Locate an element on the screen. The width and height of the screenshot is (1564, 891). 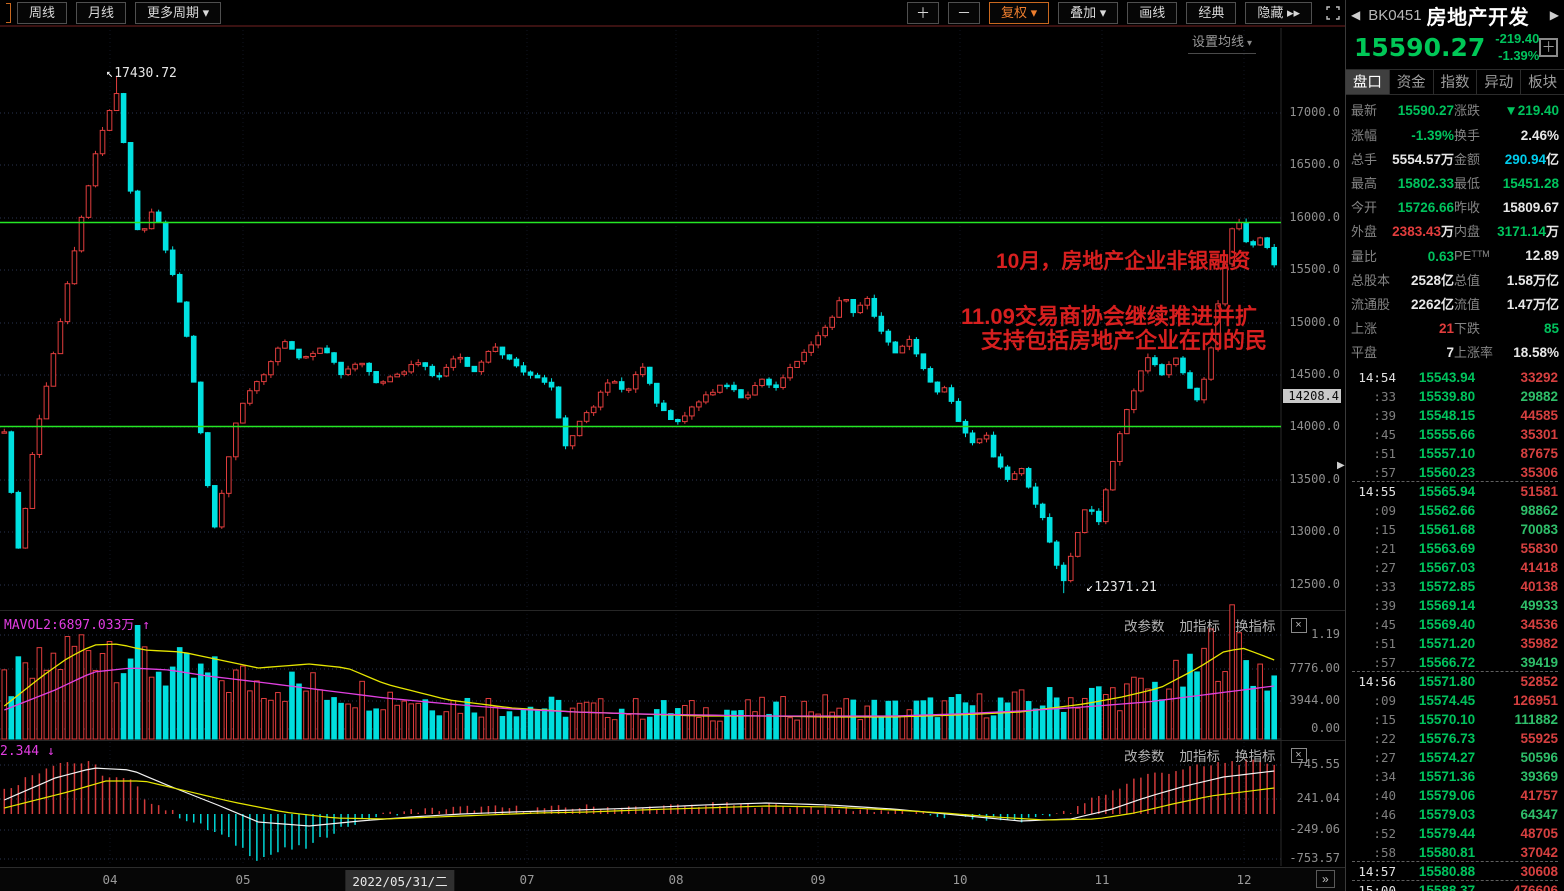
volume-axis-label: 3944.00 is located at coordinates (1314, 700).